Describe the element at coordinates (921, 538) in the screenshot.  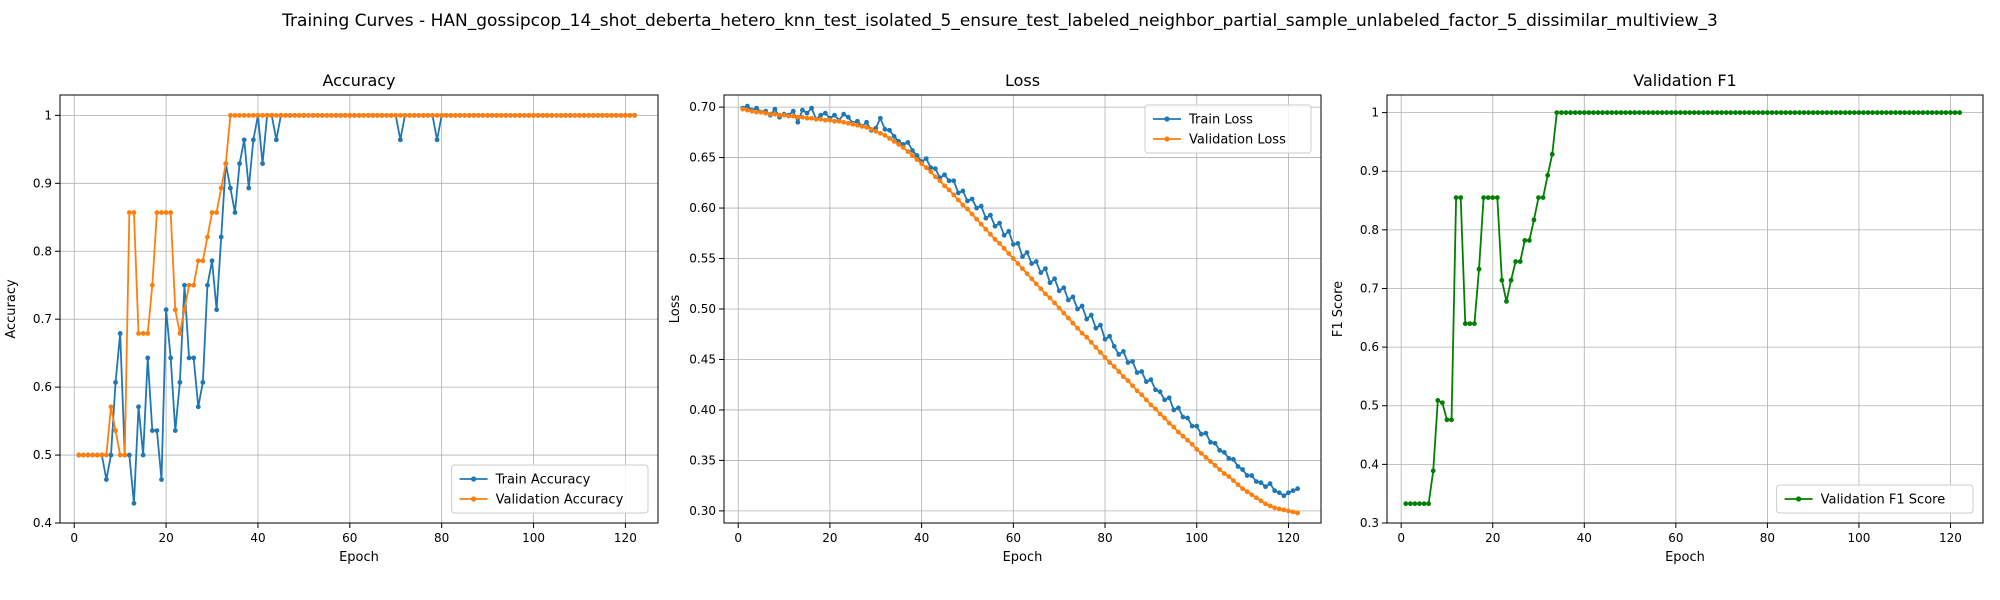
I see `x-tick-label: 40` at that location.